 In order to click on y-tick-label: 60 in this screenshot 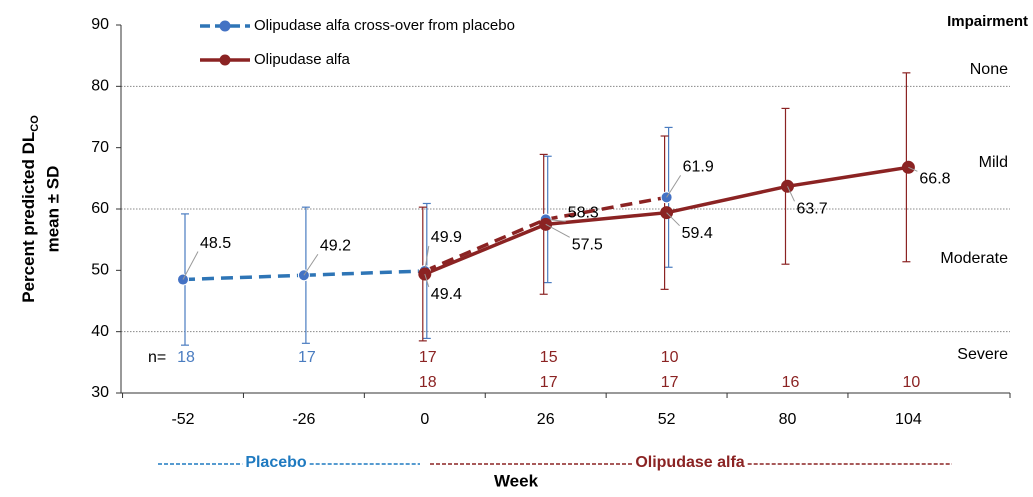, I will do `click(100, 208)`.